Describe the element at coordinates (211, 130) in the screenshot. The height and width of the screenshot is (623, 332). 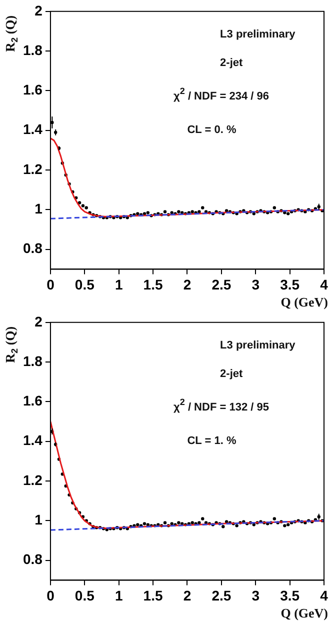
I see `annotation: CL = 0. %` at that location.